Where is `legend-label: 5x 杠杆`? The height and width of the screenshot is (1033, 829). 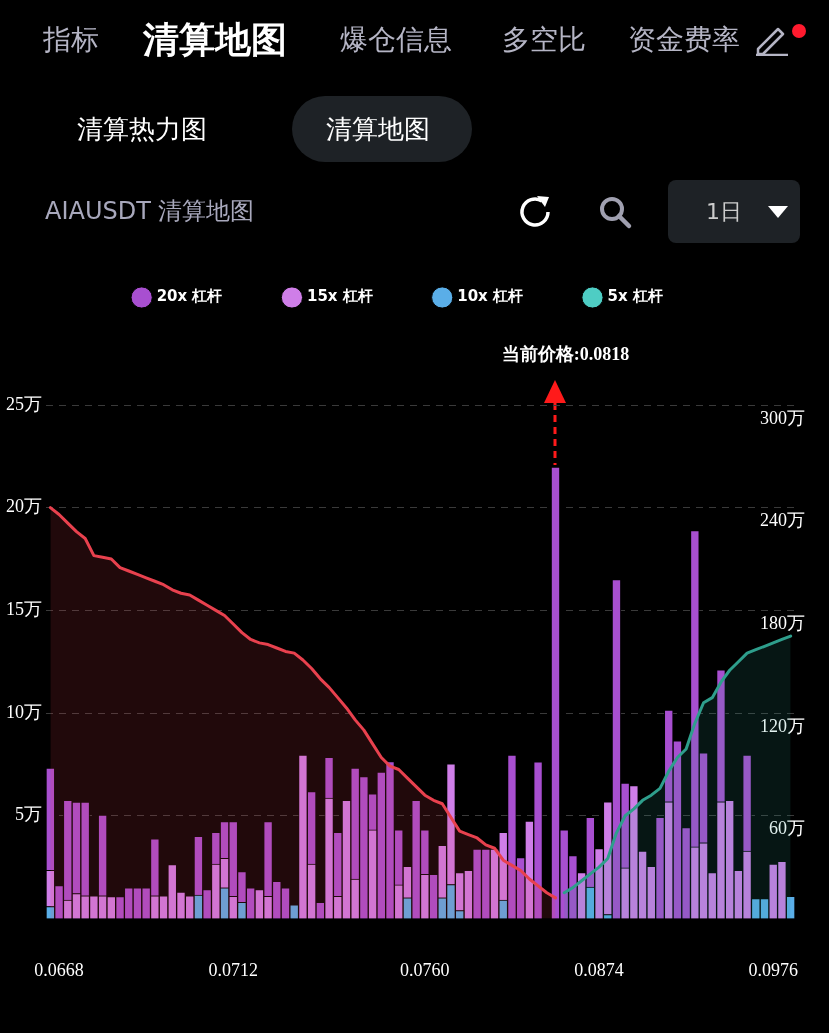
legend-label: 5x 杠杆 is located at coordinates (635, 296).